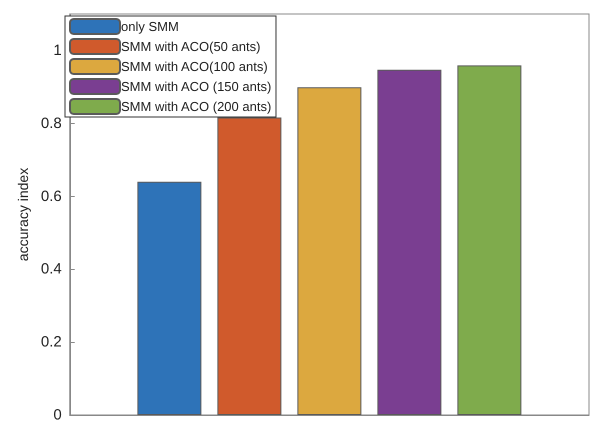 This screenshot has width=605, height=431. What do you see at coordinates (196, 86) in the screenshot?
I see `legend-label: SMM with ACO (150 ants)` at bounding box center [196, 86].